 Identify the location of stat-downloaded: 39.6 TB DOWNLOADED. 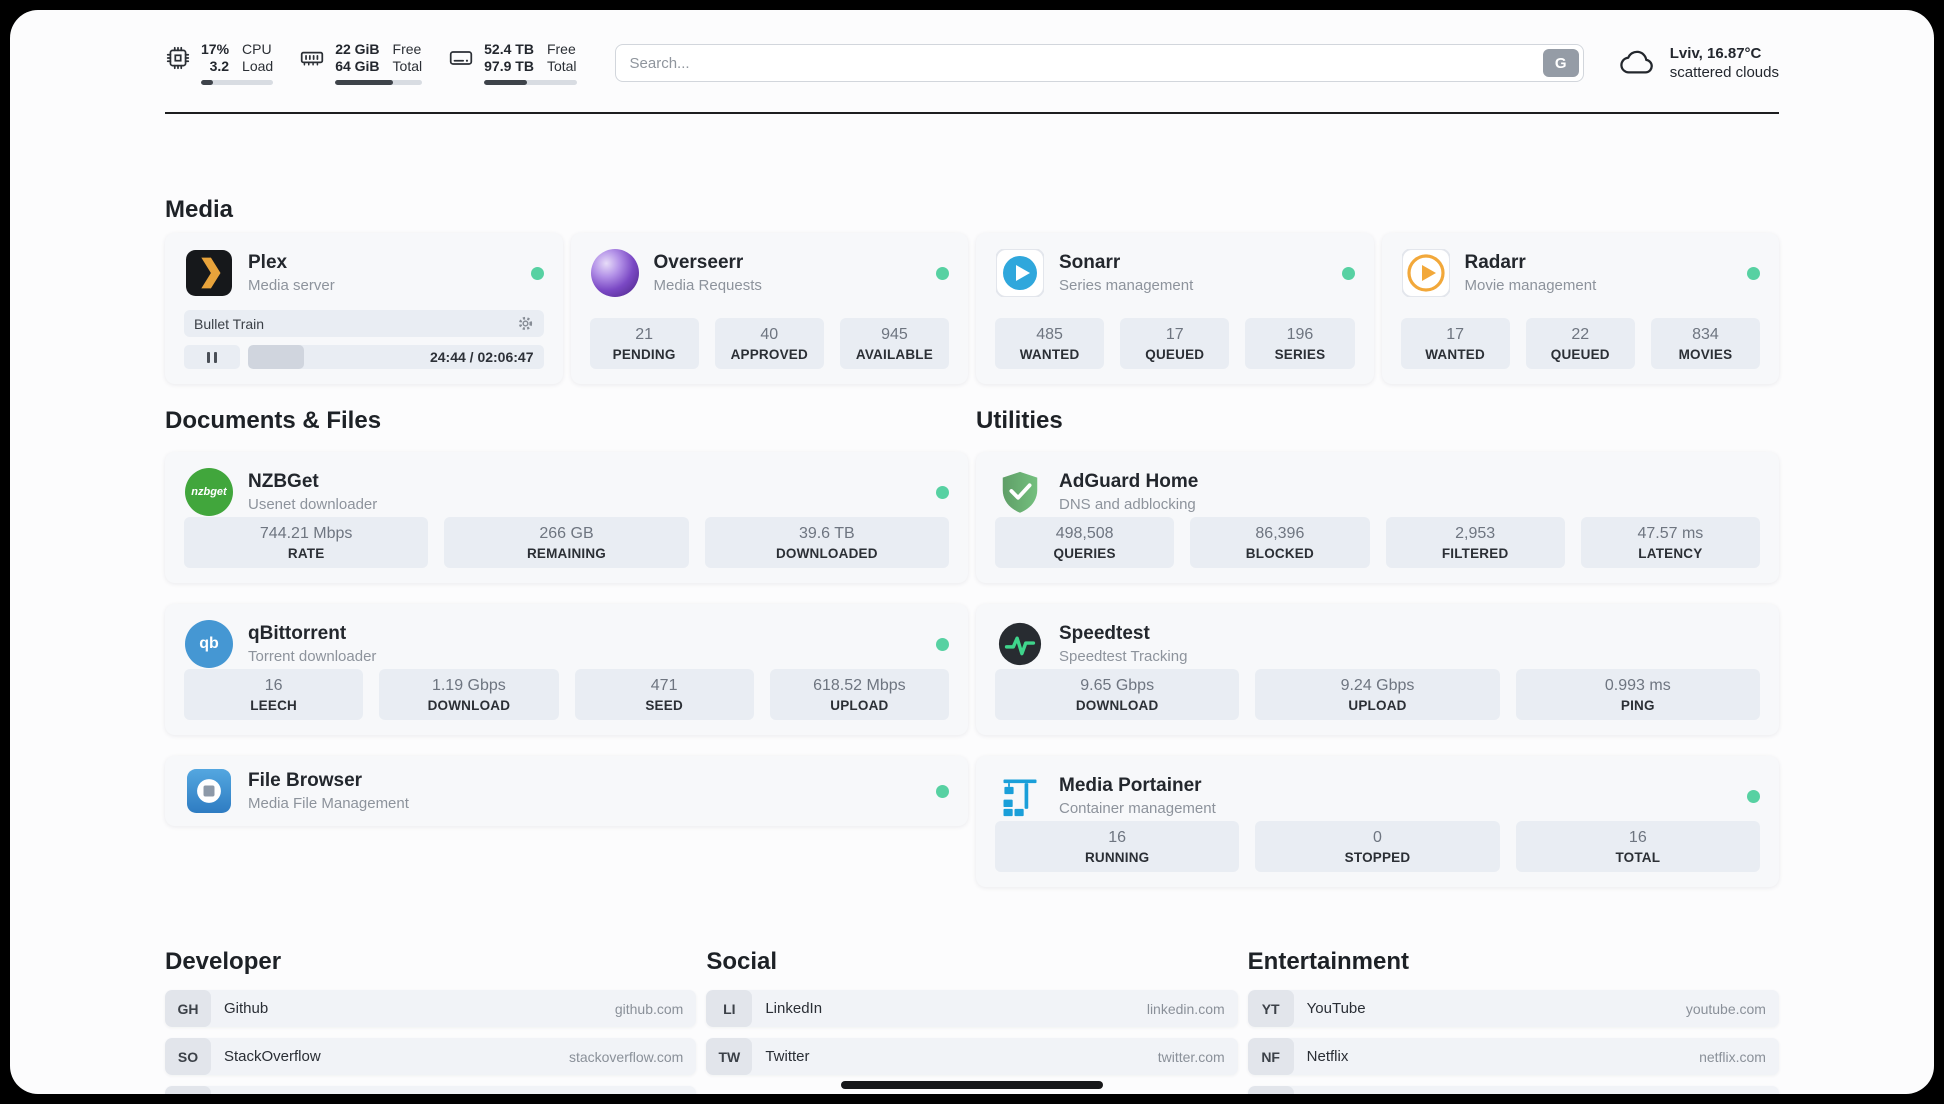
(826, 542).